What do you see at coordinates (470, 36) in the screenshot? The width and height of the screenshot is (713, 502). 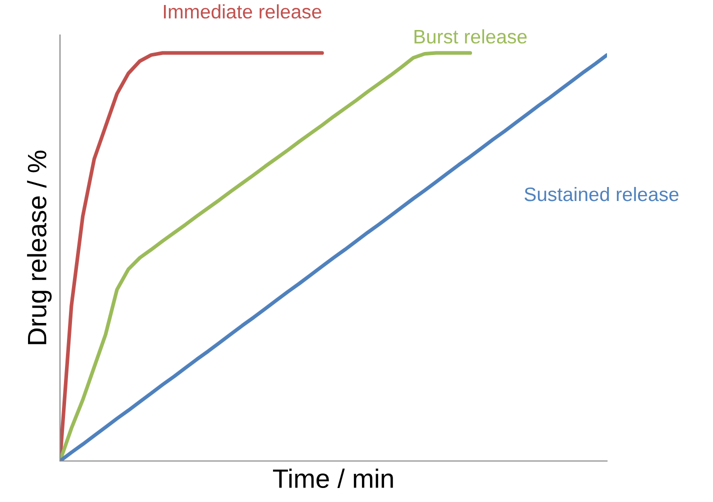 I see `series-label: Burst release` at bounding box center [470, 36].